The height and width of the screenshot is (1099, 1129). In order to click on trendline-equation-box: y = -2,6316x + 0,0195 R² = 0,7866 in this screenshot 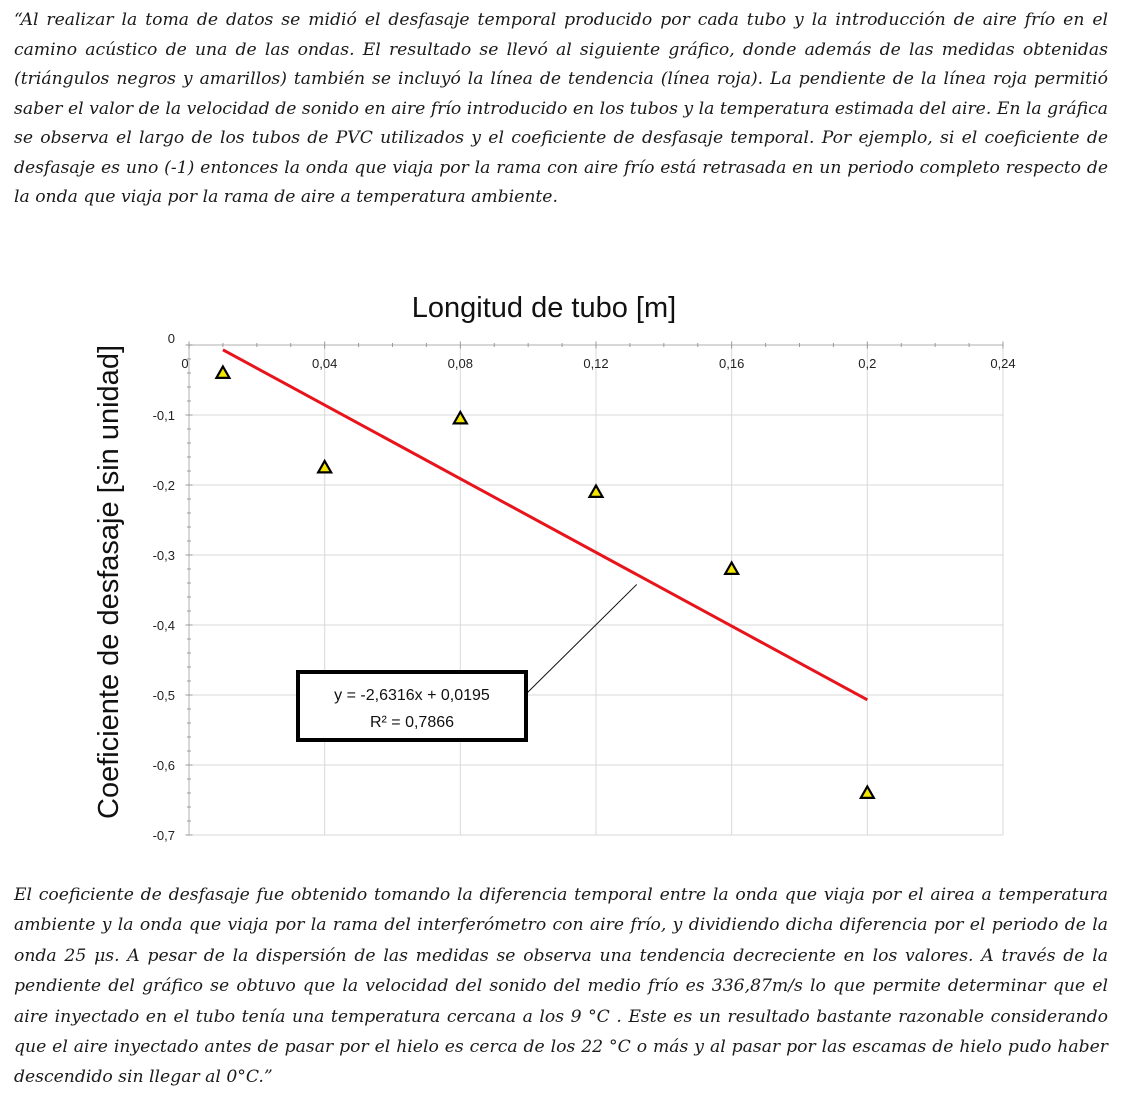, I will do `click(467, 663)`.